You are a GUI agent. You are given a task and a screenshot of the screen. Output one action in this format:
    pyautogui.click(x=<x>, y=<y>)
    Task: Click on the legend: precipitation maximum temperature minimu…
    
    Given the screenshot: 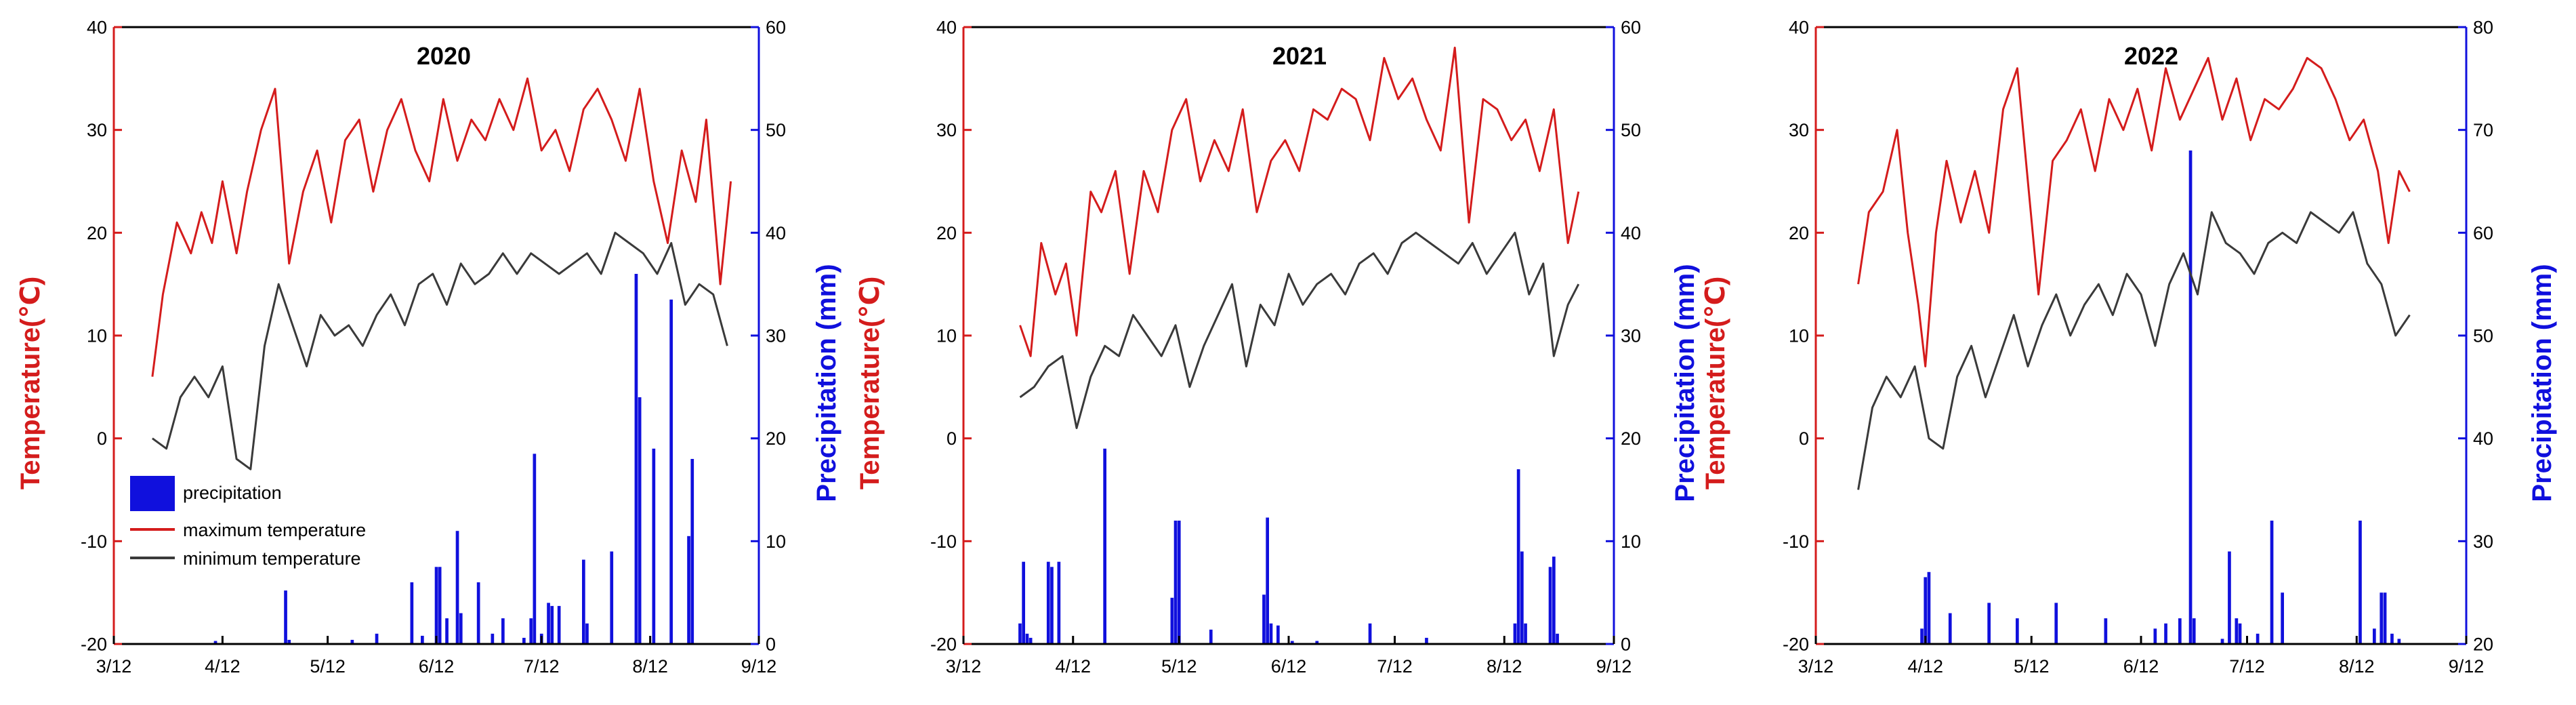 What is the action you would take?
    pyautogui.click(x=248, y=522)
    